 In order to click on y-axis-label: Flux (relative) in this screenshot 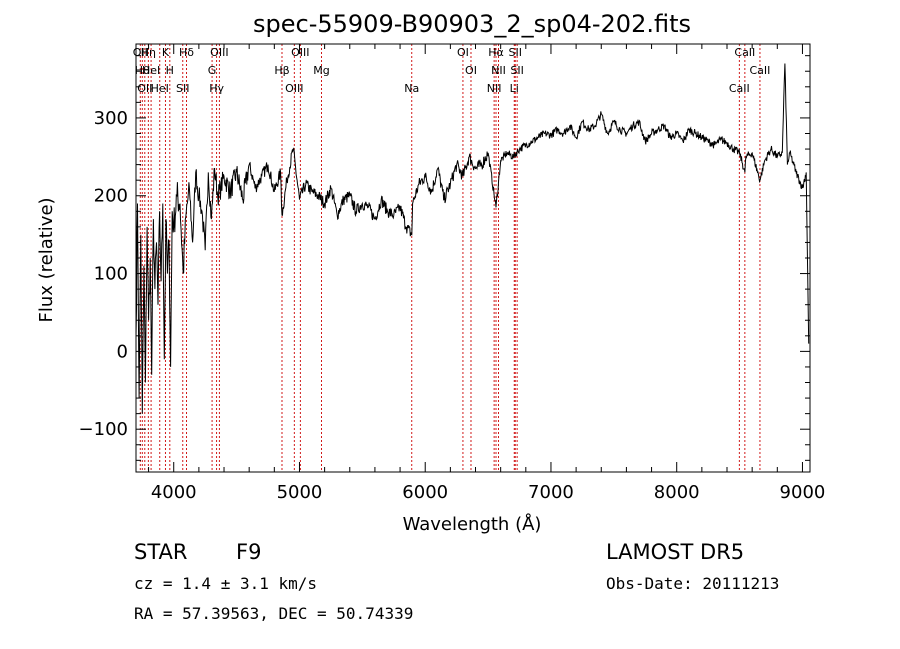, I will do `click(46, 259)`.